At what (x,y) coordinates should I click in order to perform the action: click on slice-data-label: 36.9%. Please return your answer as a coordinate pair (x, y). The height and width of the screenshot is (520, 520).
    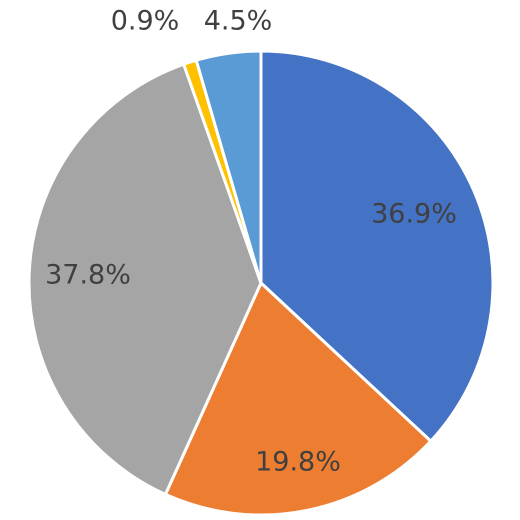
    Looking at the image, I should click on (414, 214).